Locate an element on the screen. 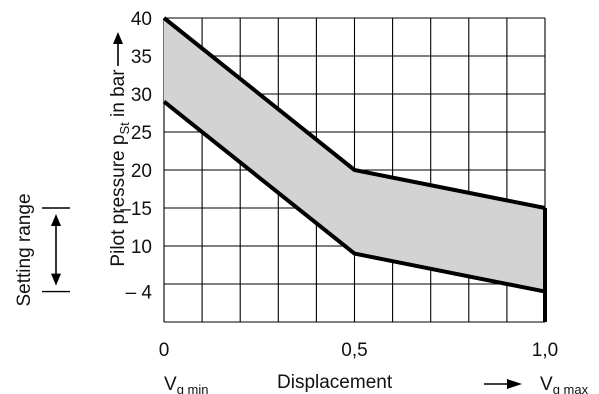 This screenshot has width=599, height=394. setting-range-label: Setting range is located at coordinates (24, 249).